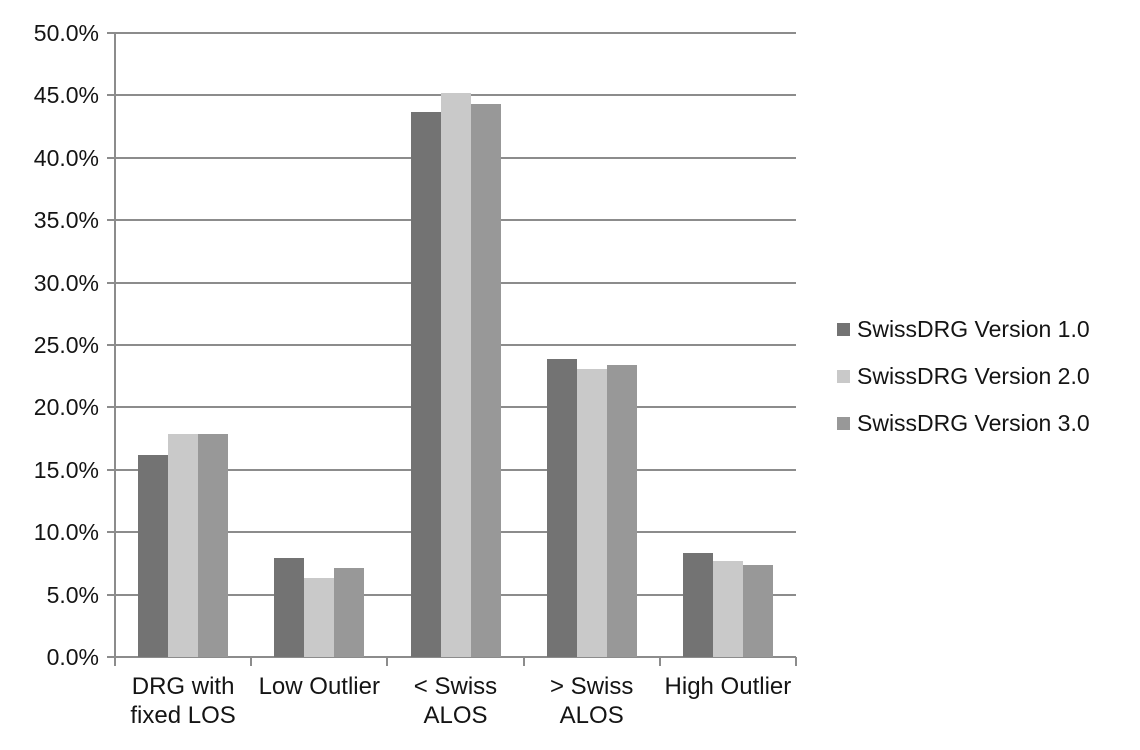  I want to click on x-category-label-line: Low Outlier, so click(319, 686).